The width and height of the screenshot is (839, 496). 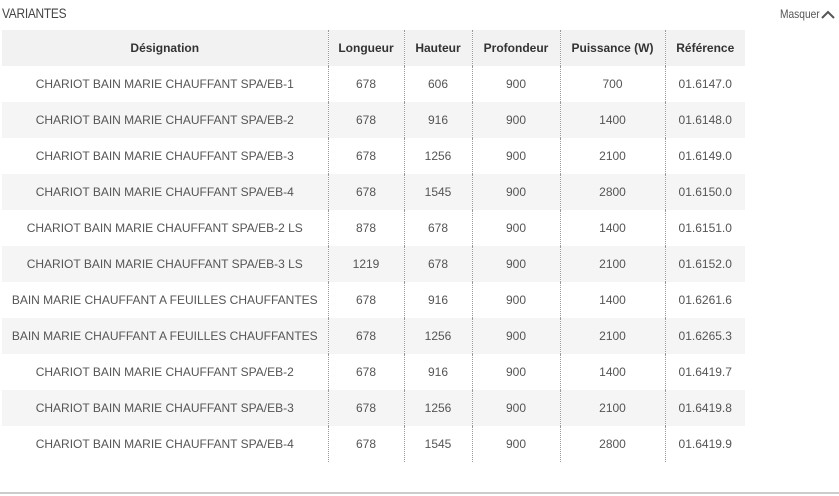 What do you see at coordinates (365, 48) in the screenshot?
I see `column-header: Longueur` at bounding box center [365, 48].